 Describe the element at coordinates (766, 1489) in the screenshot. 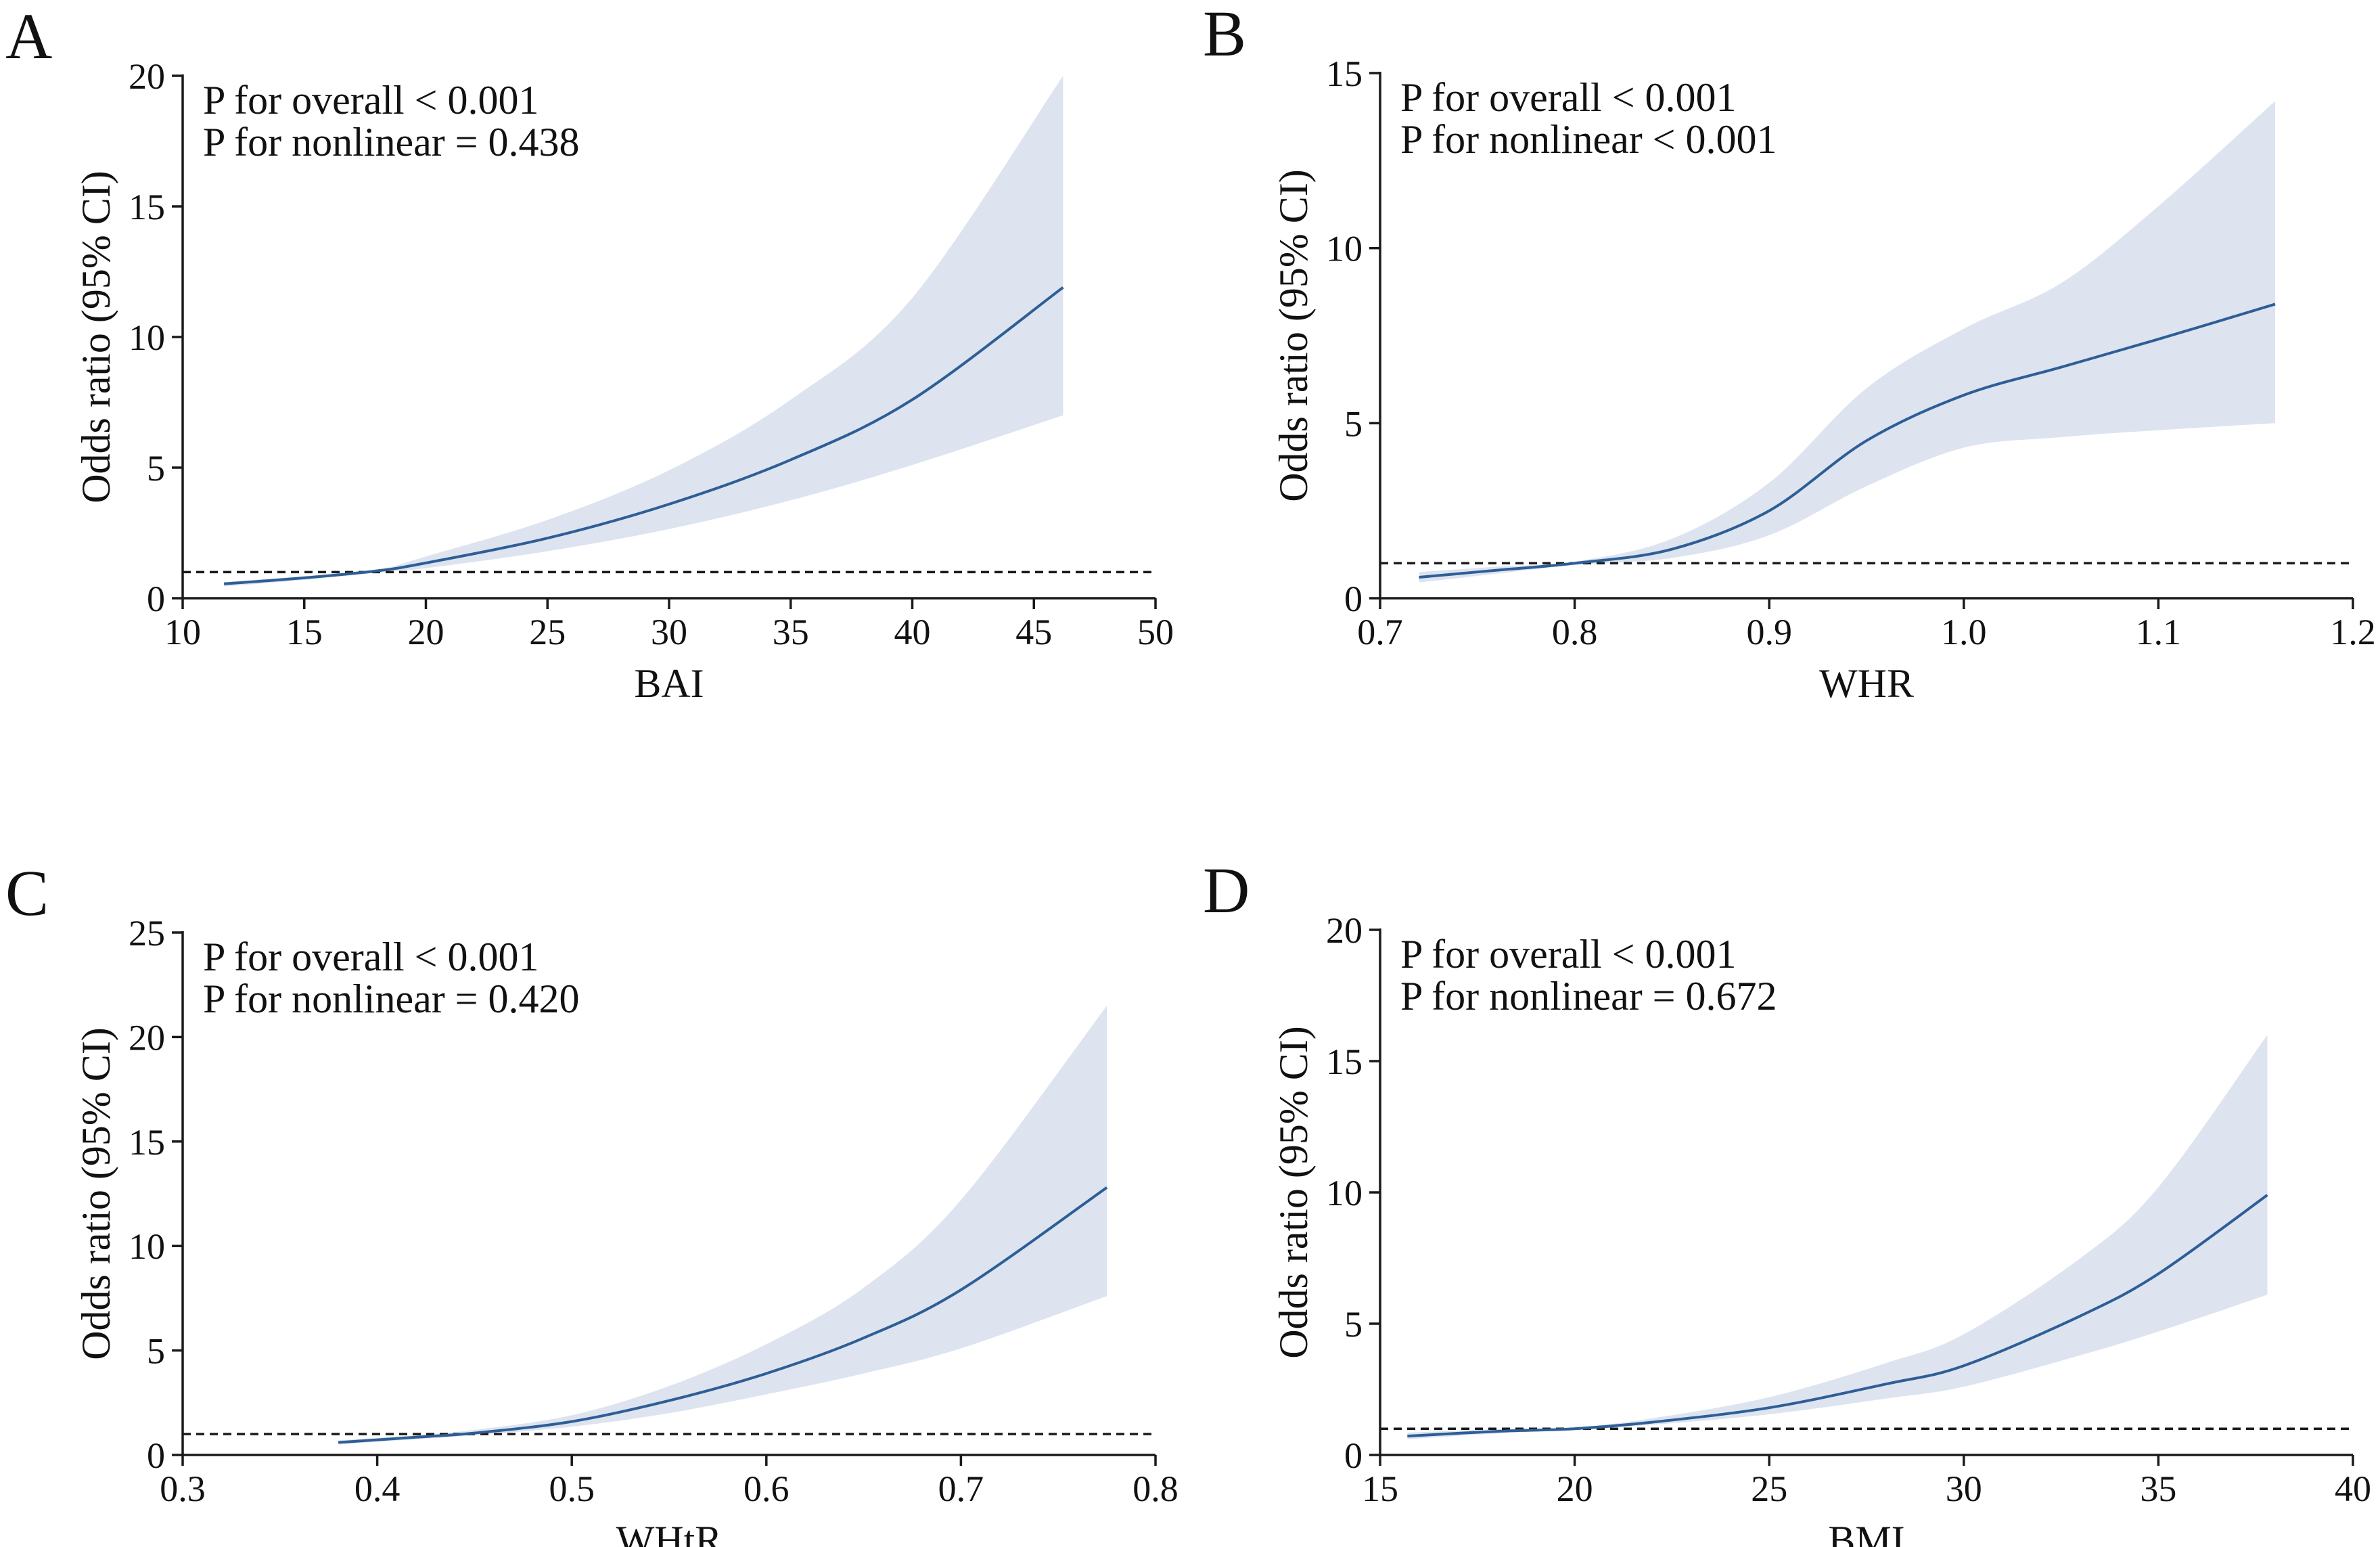

I see `x-tick-label: 0.6` at that location.